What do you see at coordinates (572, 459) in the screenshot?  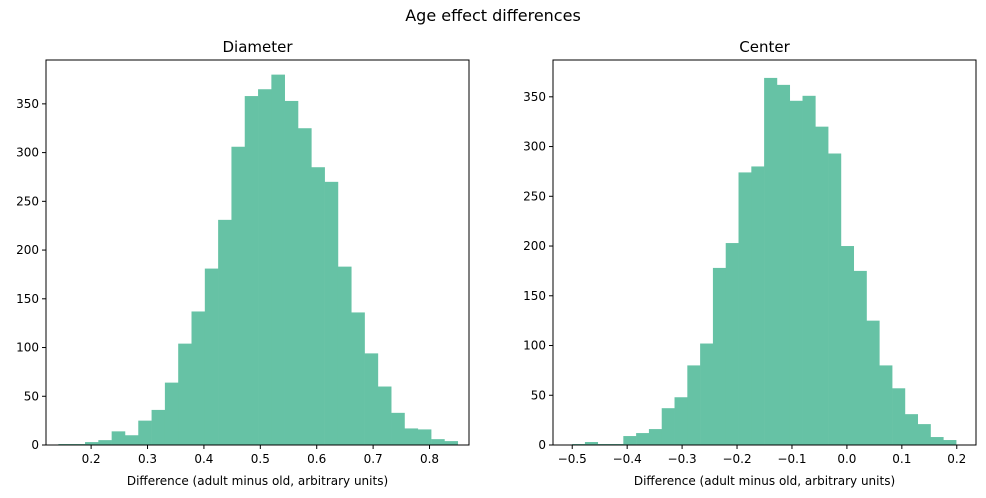 I see `center-xtick-label: −0.5` at bounding box center [572, 459].